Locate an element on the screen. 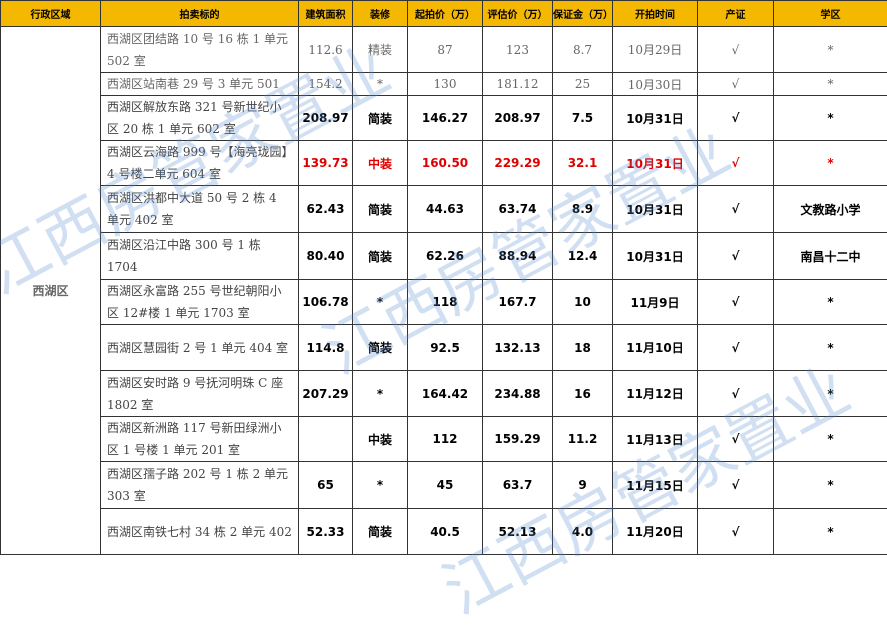 The height and width of the screenshot is (632, 887). column-header: 学区 is located at coordinates (830, 14).